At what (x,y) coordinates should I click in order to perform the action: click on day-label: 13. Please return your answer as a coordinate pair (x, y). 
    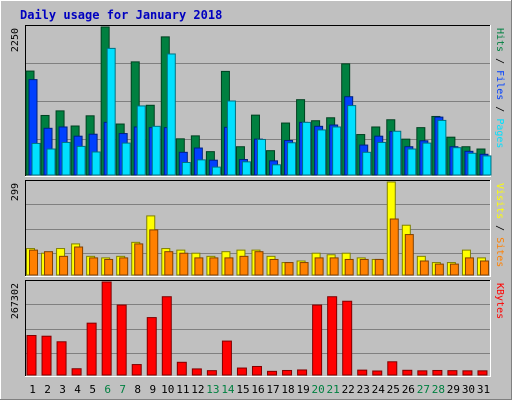
    Looking at the image, I should click on (212, 389).